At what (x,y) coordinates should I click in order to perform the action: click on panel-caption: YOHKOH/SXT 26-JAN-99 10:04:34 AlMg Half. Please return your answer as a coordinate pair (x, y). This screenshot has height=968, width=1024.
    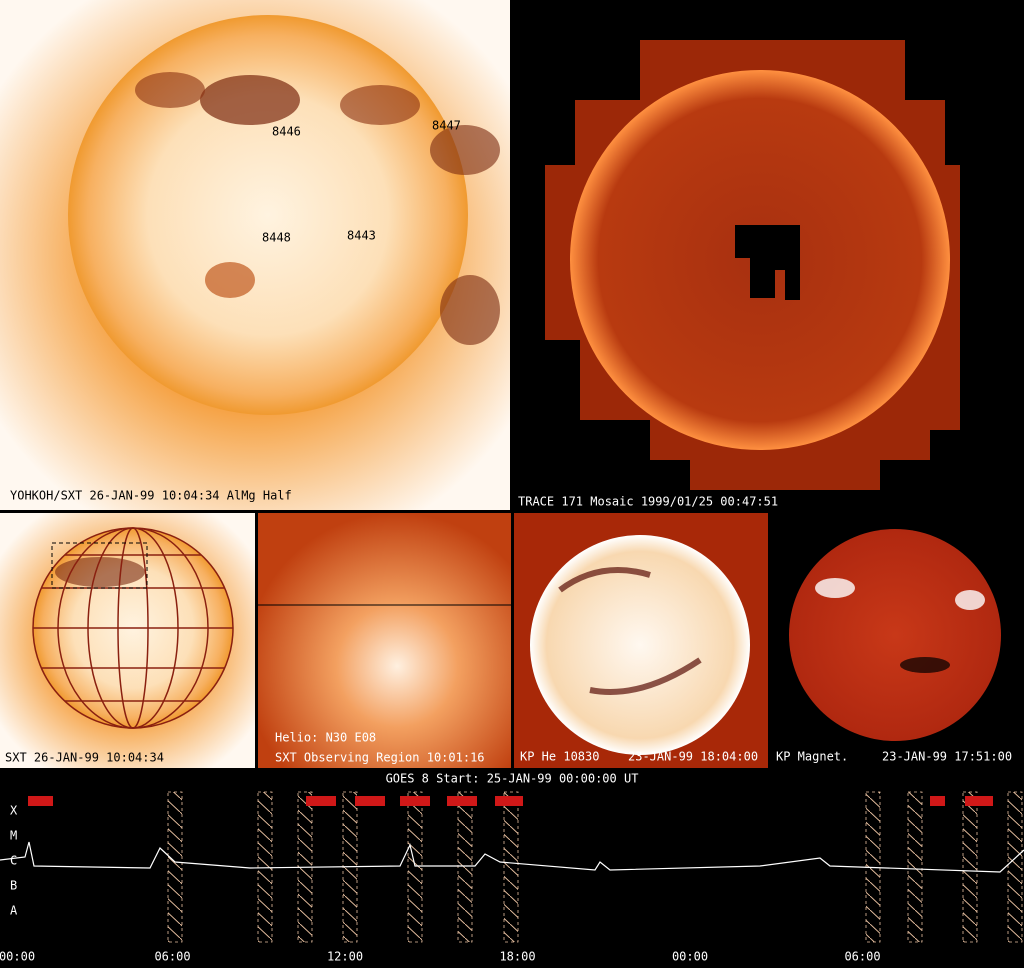
    Looking at the image, I should click on (151, 496).